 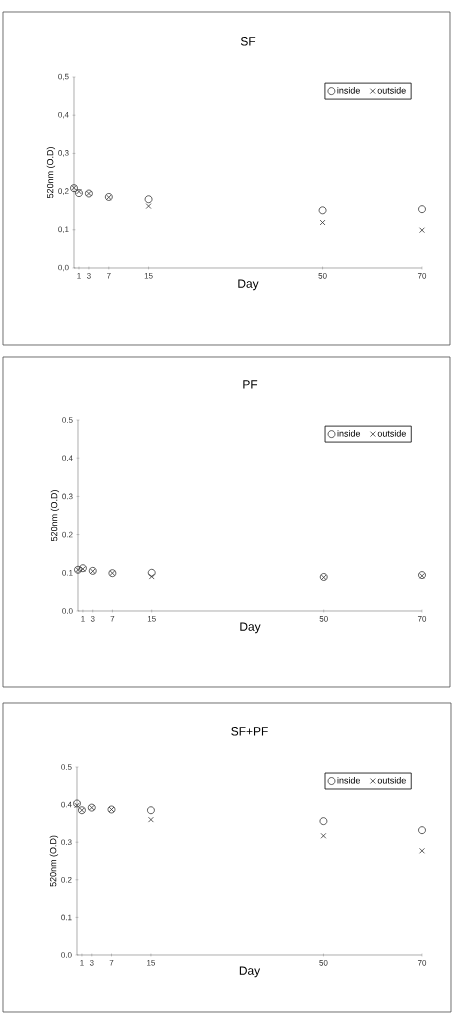 I want to click on chart-title: SF, so click(x=248, y=41).